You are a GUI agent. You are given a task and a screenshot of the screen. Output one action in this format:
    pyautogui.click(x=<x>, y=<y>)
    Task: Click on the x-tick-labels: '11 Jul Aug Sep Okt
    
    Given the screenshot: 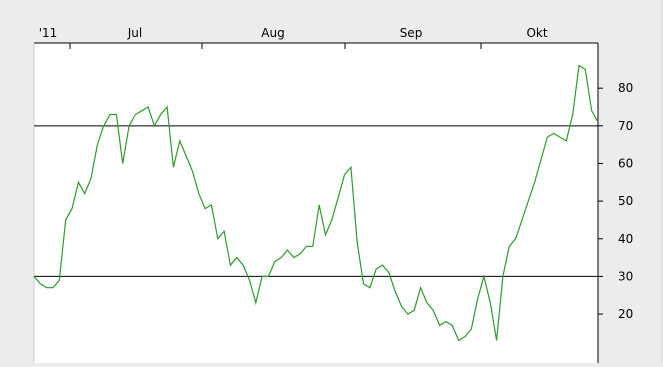 What is the action you would take?
    pyautogui.click(x=293, y=33)
    